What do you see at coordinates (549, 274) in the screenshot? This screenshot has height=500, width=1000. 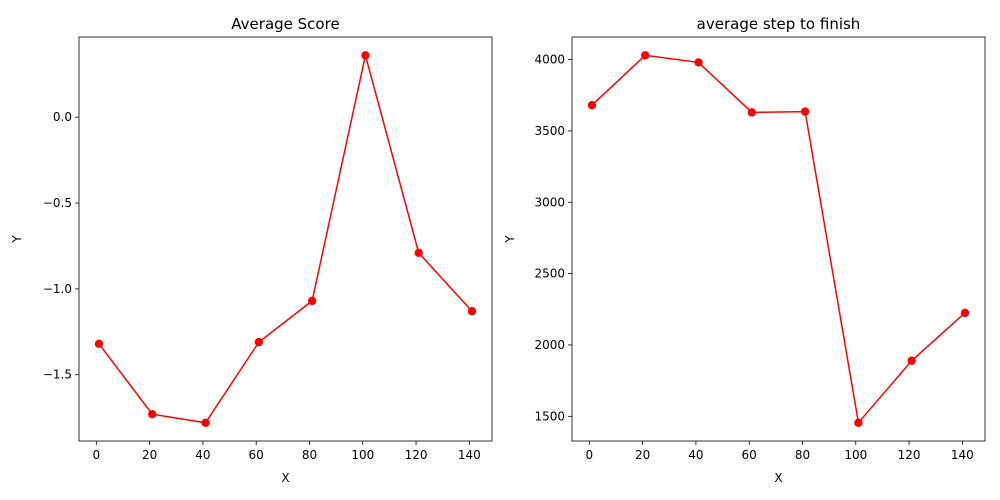 I see `y-tick-label: 2500` at bounding box center [549, 274].